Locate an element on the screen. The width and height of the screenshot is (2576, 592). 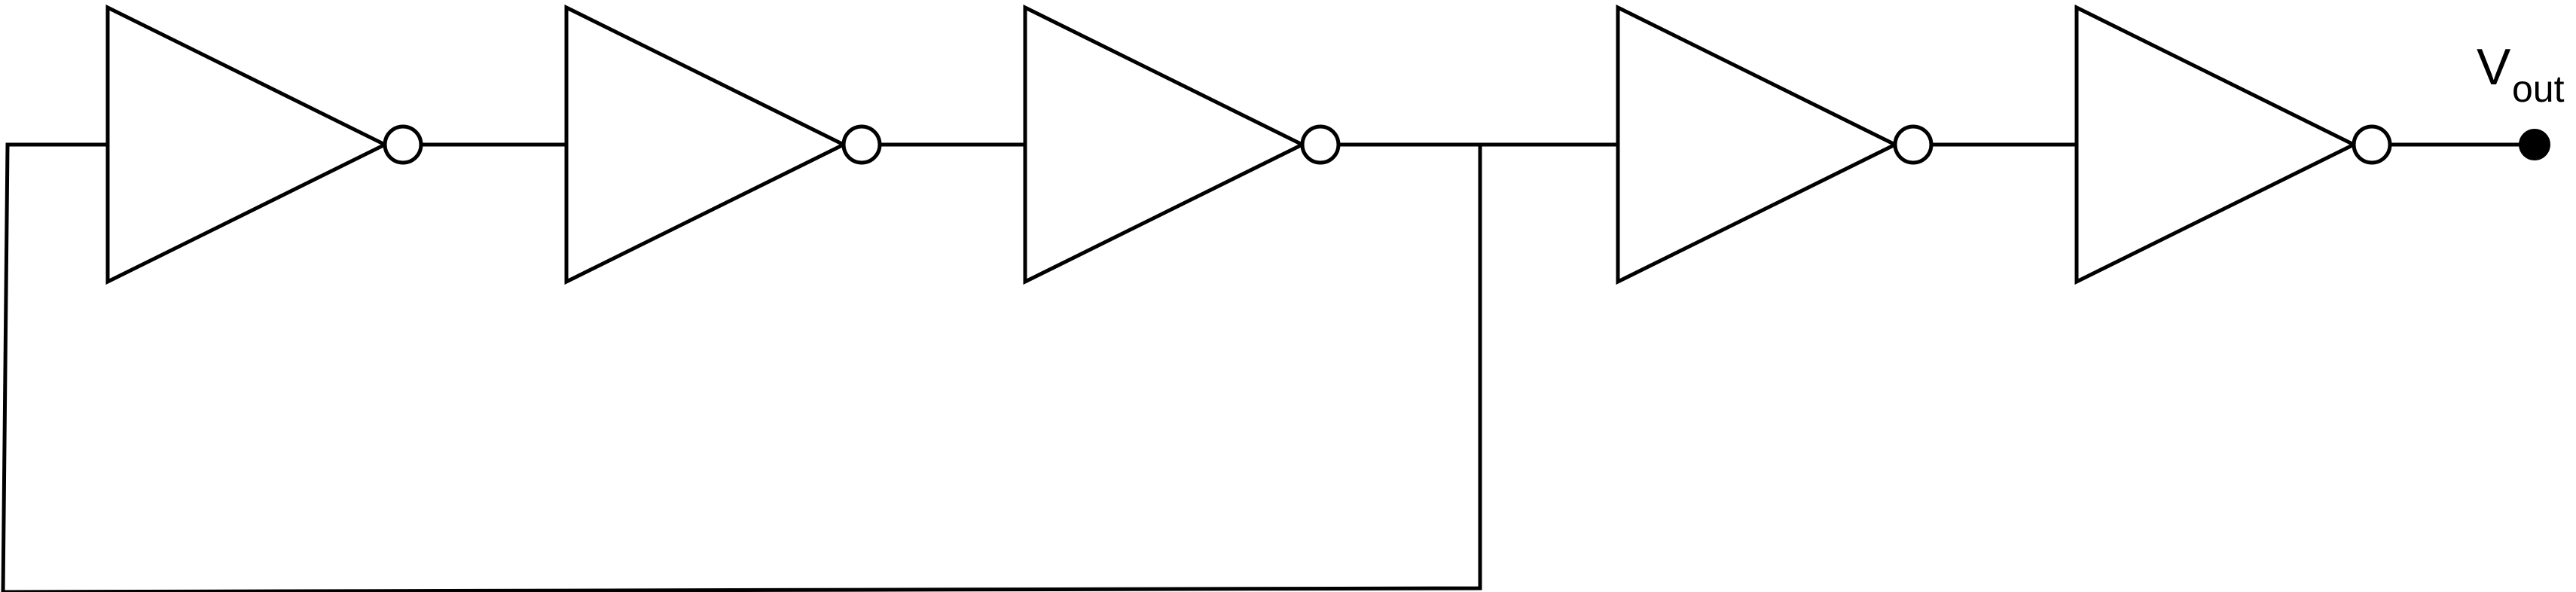
vout-label-subscript: out is located at coordinates (2539, 89).